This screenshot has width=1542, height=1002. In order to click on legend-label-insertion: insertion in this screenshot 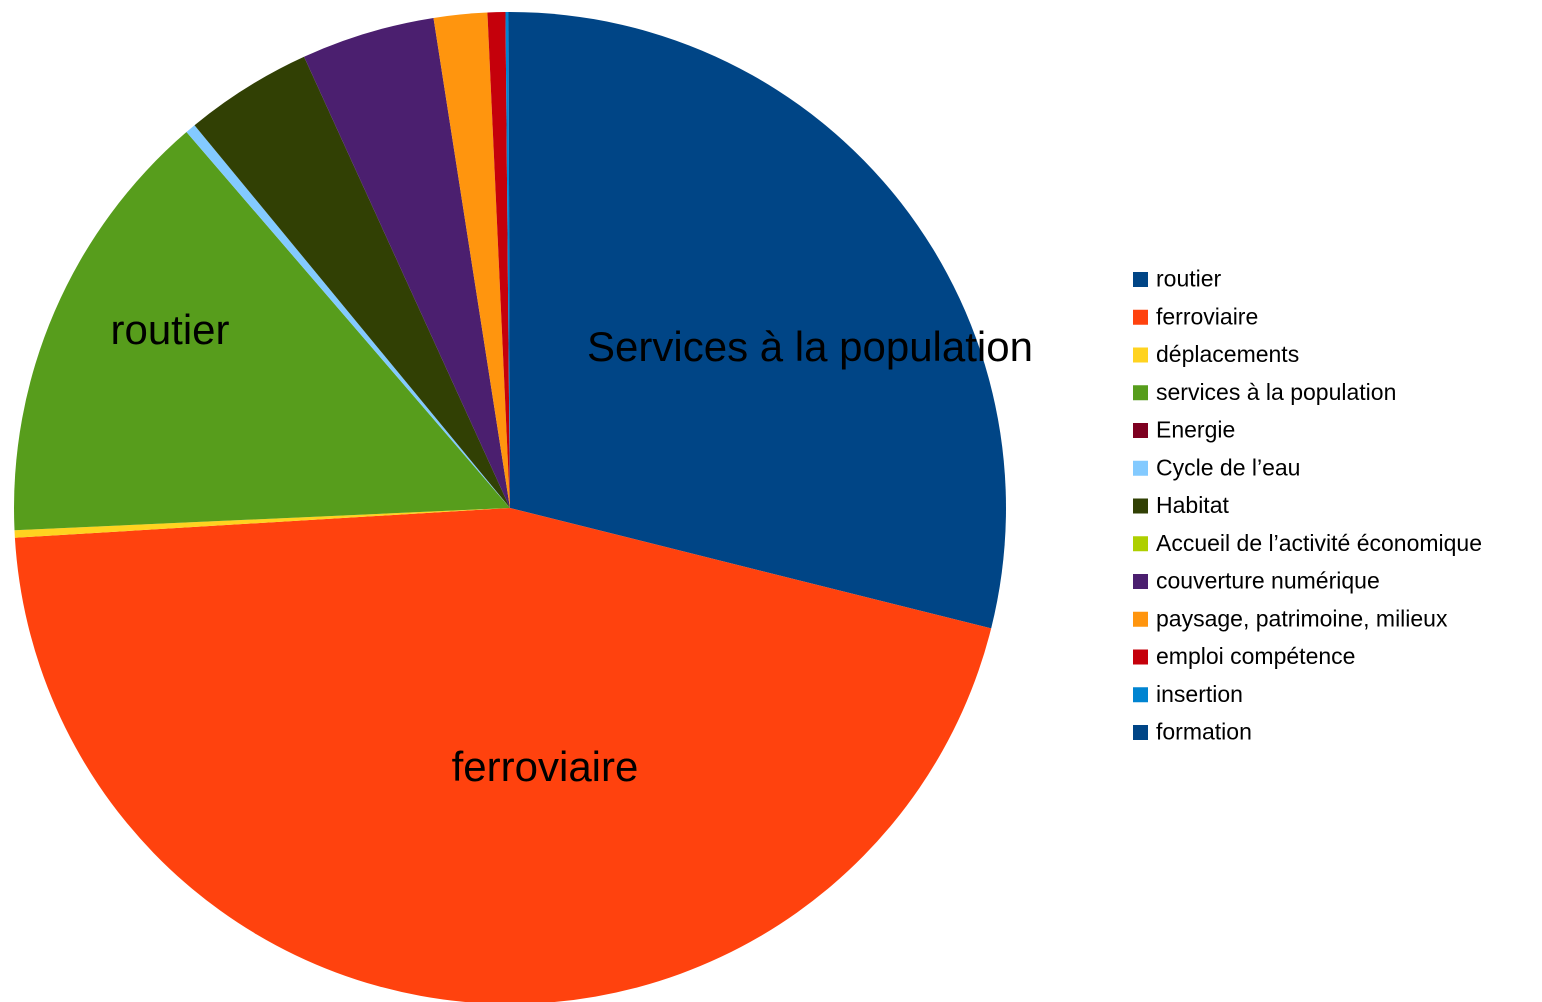, I will do `click(1199, 694)`.